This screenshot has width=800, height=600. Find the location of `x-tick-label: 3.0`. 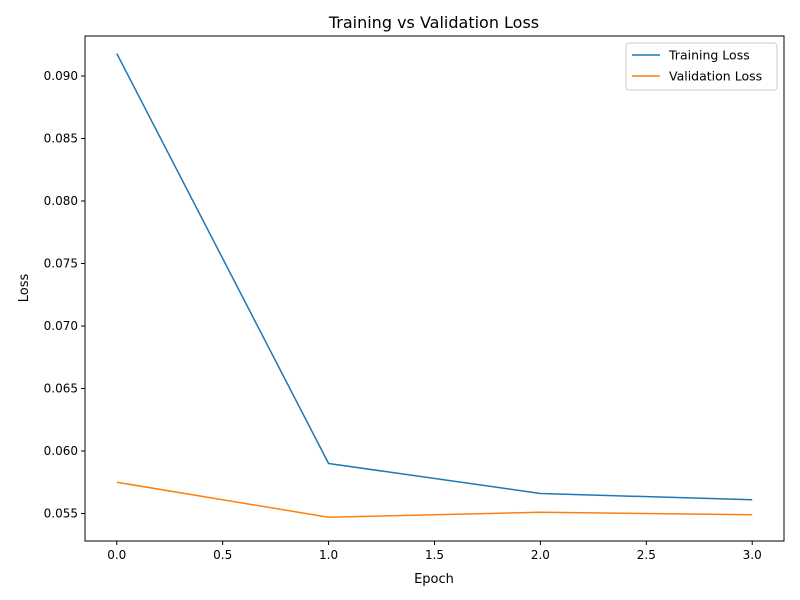

x-tick-label: 3.0 is located at coordinates (752, 555).